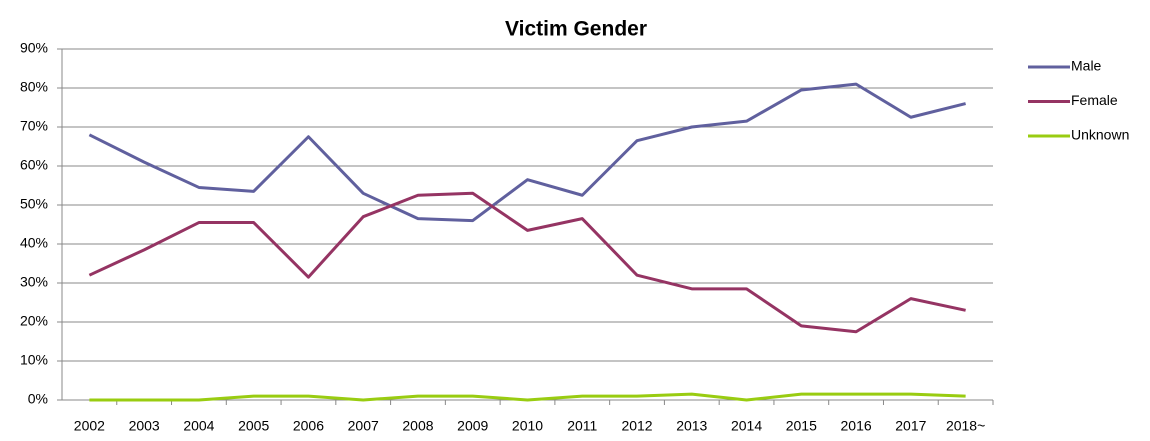 The image size is (1150, 441). Describe the element at coordinates (34, 165) in the screenshot. I see `y-tick-label: 60%` at that location.